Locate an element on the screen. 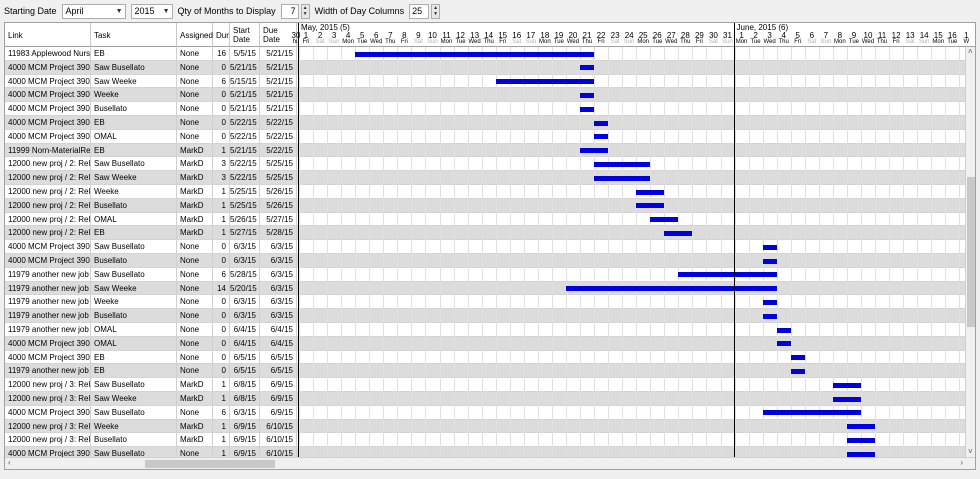 This screenshot has width=980, height=479. qty-months-input: 7 is located at coordinates (289, 11).